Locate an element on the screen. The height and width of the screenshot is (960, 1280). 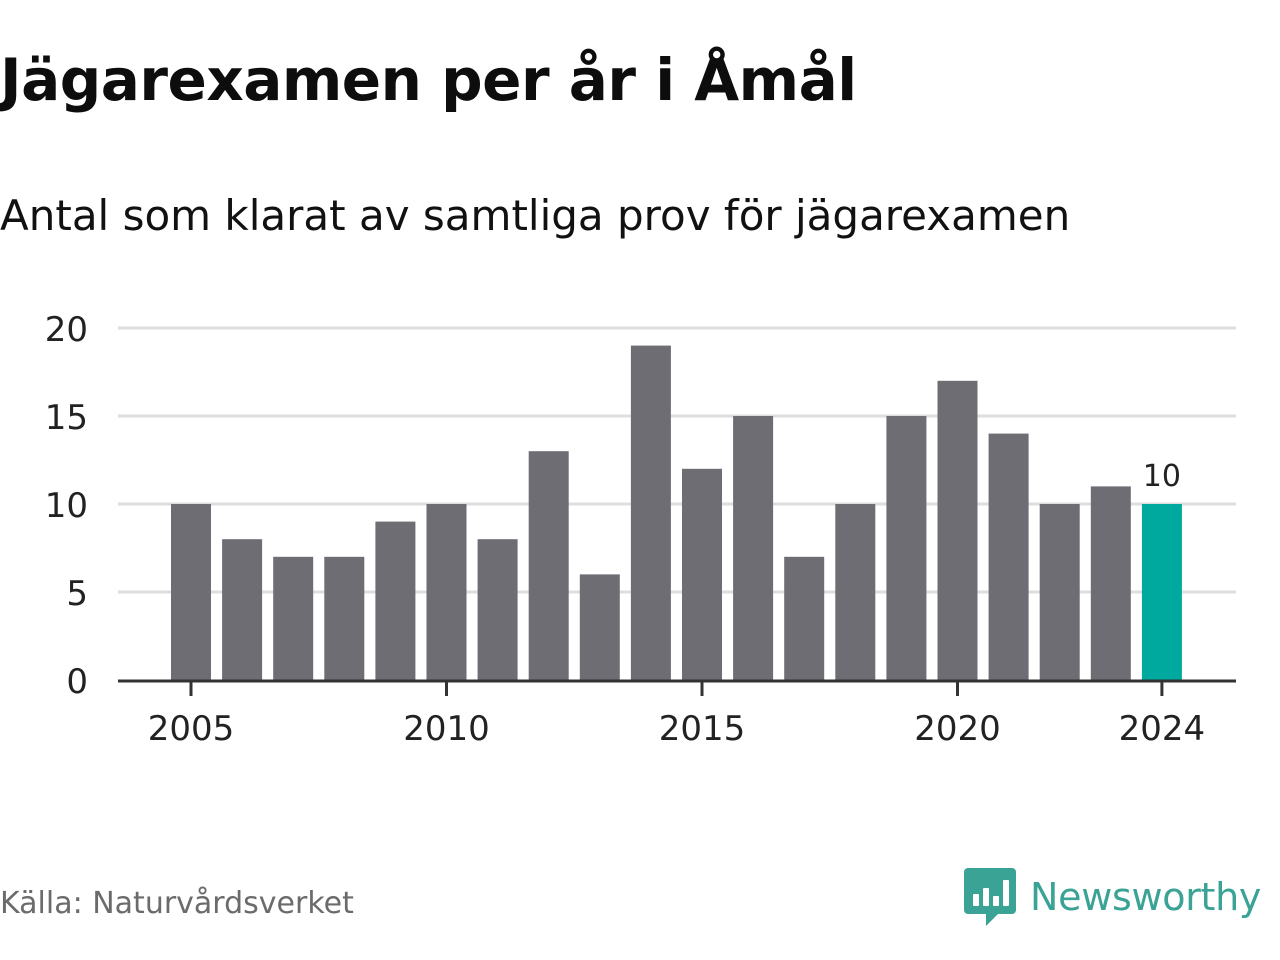
bar-2007 is located at coordinates (293, 618).